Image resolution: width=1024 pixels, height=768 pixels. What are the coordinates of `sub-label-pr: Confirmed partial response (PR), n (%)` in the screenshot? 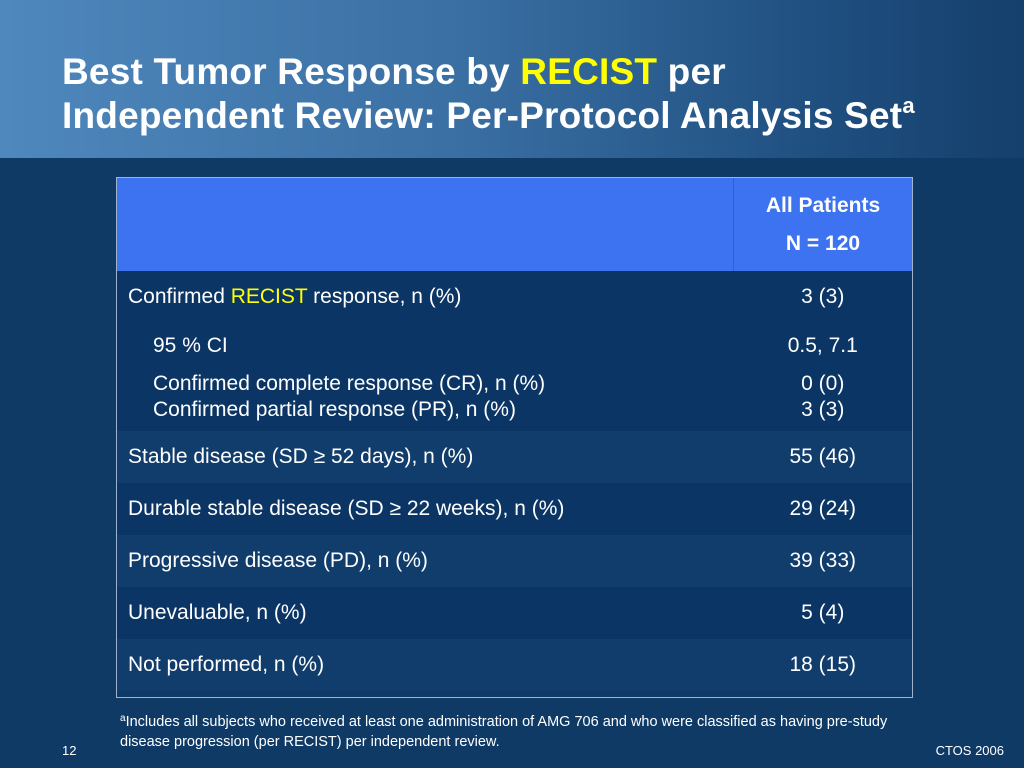 It's located at (334, 409).